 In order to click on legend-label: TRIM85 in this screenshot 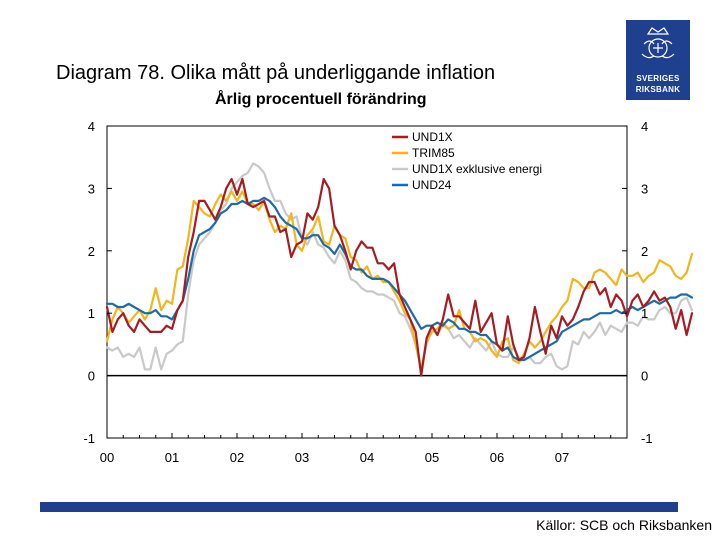, I will do `click(433, 153)`.